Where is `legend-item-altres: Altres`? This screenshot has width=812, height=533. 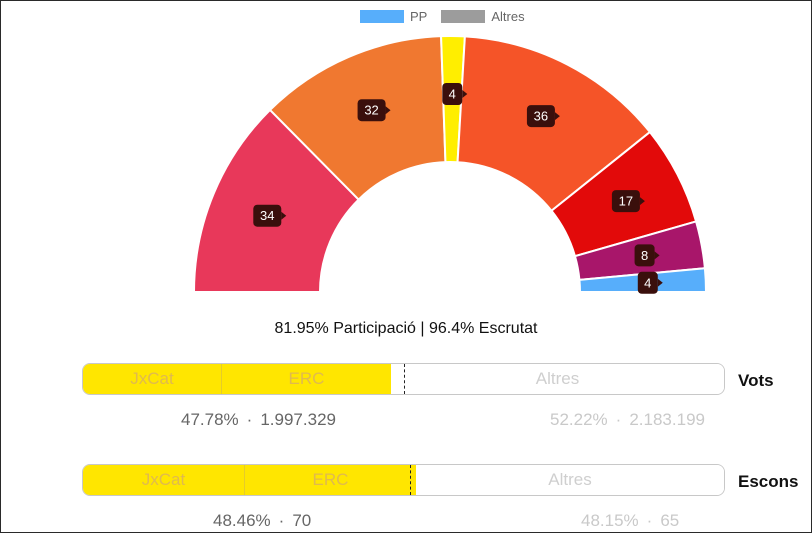
legend-item-altres: Altres is located at coordinates (483, 16).